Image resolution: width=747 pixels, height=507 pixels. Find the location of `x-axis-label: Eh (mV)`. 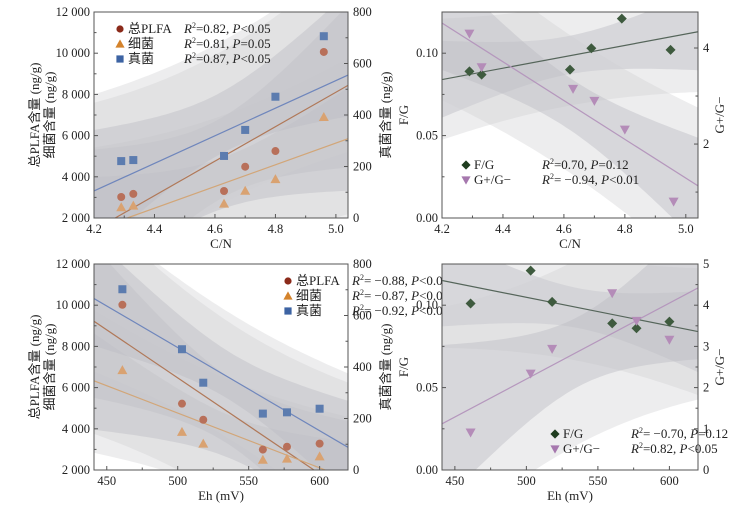

x-axis-label: Eh (mV) is located at coordinates (570, 495).